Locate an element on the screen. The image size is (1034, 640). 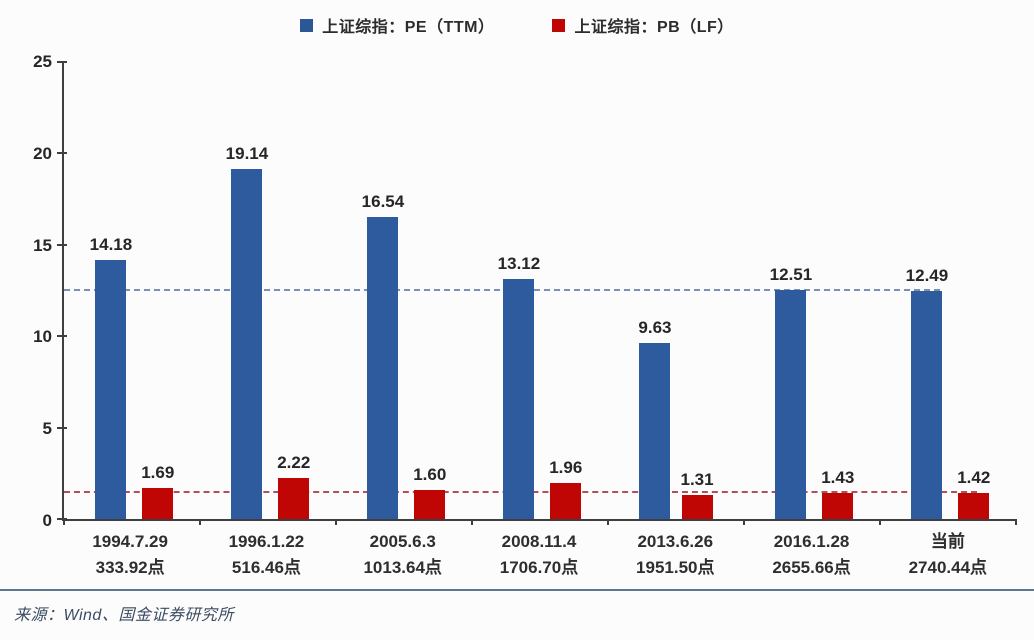
category-date: 1996.1.22 is located at coordinates (266, 541).